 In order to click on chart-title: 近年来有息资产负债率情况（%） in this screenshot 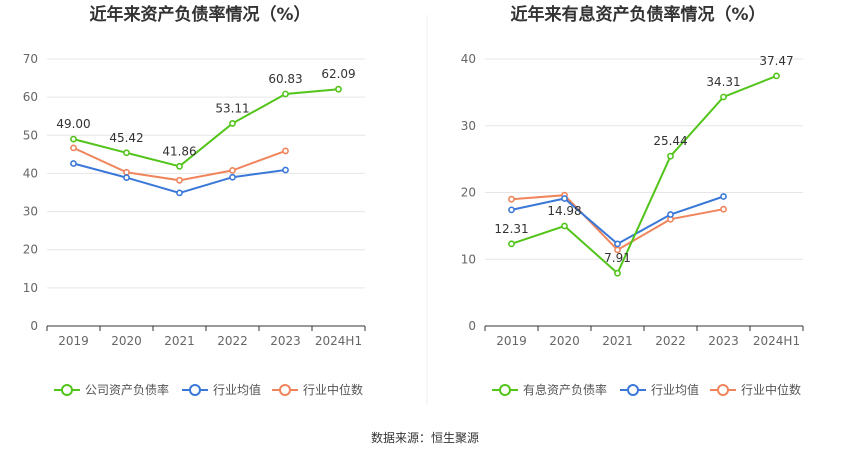, I will do `click(637, 14)`.